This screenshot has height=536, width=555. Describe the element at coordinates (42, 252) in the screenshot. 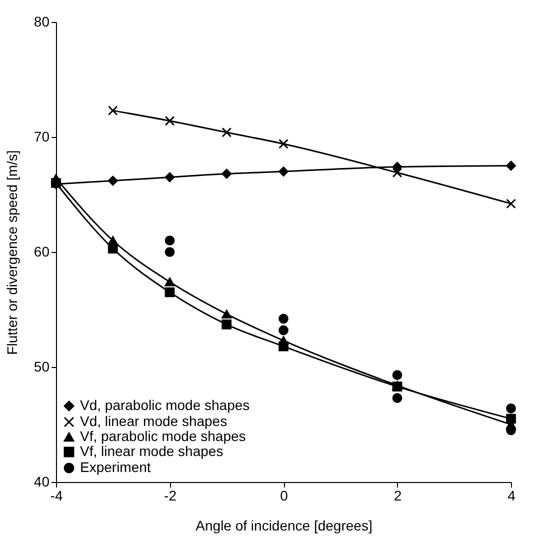

I see `y-tick-label: 60` at that location.